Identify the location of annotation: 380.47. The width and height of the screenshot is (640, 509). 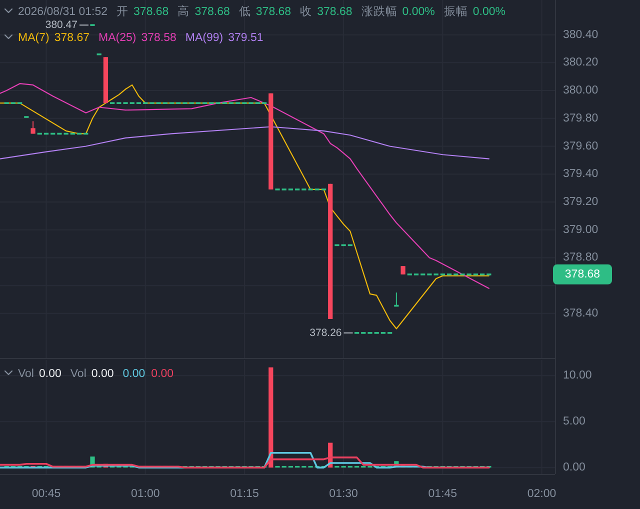
(61, 25).